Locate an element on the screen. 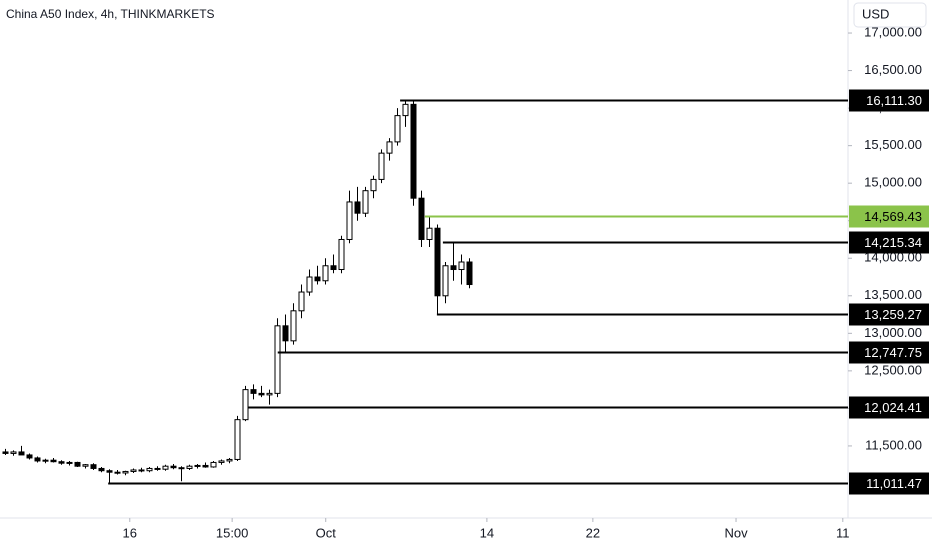 The height and width of the screenshot is (550, 932). level-label: 14,569.43 is located at coordinates (893, 216).